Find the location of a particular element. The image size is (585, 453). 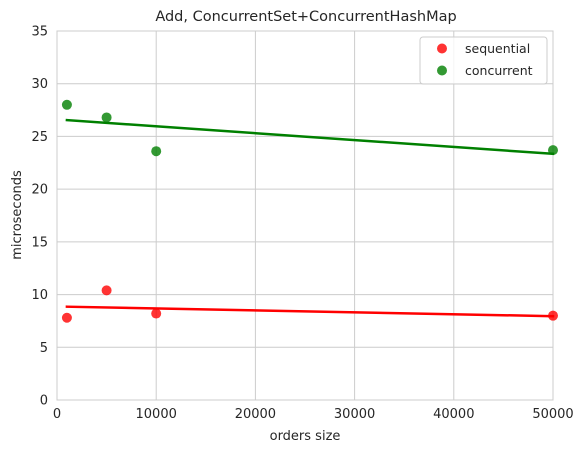

y-tick-label-7: 35 is located at coordinates (39, 32).